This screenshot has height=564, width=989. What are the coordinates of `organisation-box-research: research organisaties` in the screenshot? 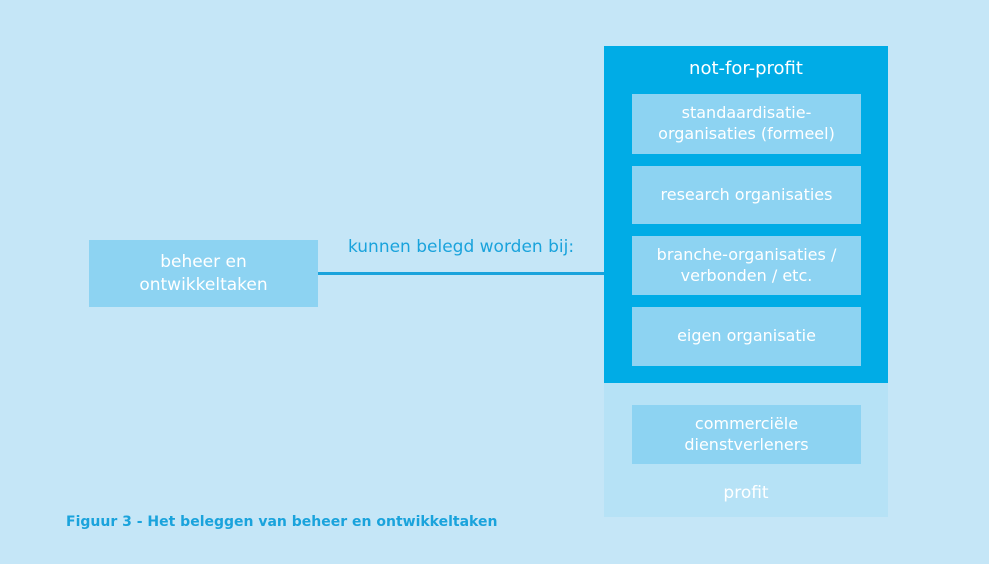 It's located at (746, 195).